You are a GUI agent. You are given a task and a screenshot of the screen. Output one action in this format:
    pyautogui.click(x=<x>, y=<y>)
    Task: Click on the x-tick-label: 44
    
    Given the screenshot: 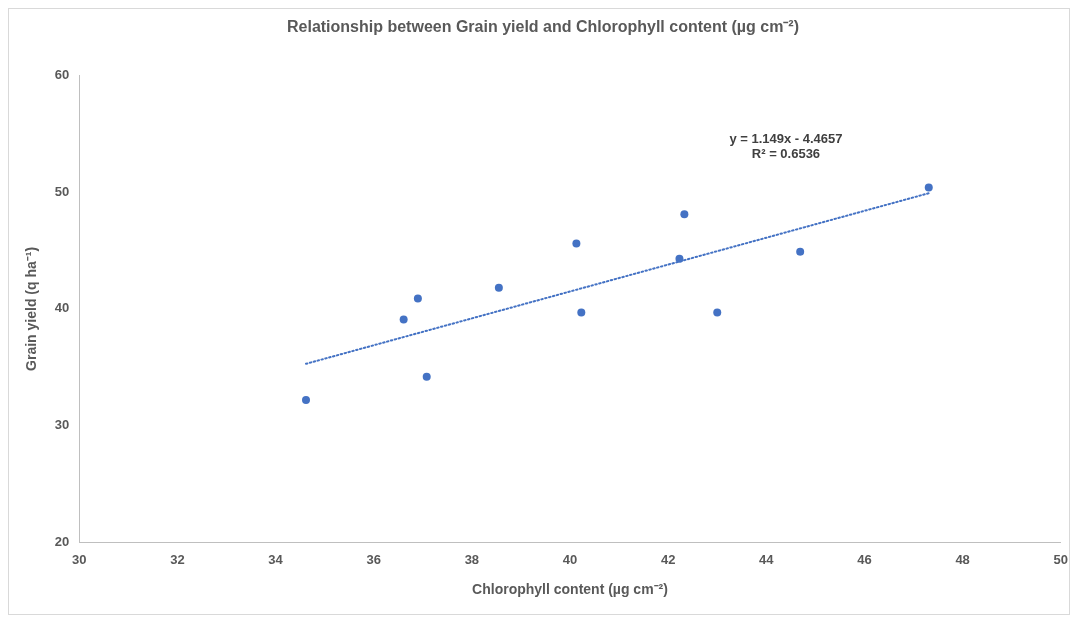 What is the action you would take?
    pyautogui.click(x=767, y=559)
    